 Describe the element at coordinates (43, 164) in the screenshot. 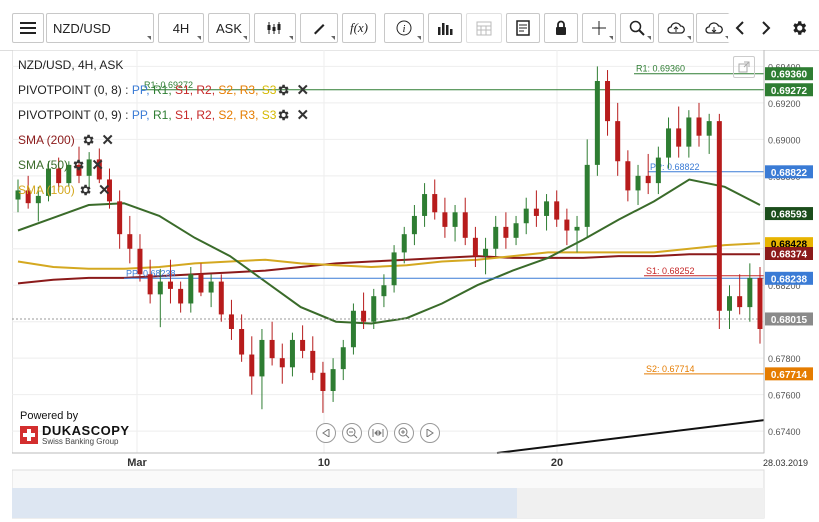

I see `indicator-name: SMA (50)` at that location.